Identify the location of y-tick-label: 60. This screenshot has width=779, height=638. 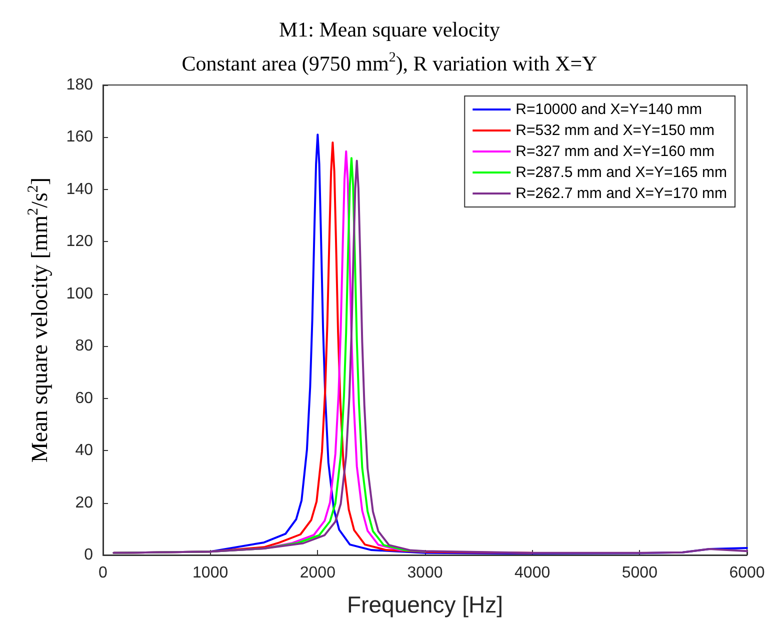
(84, 398).